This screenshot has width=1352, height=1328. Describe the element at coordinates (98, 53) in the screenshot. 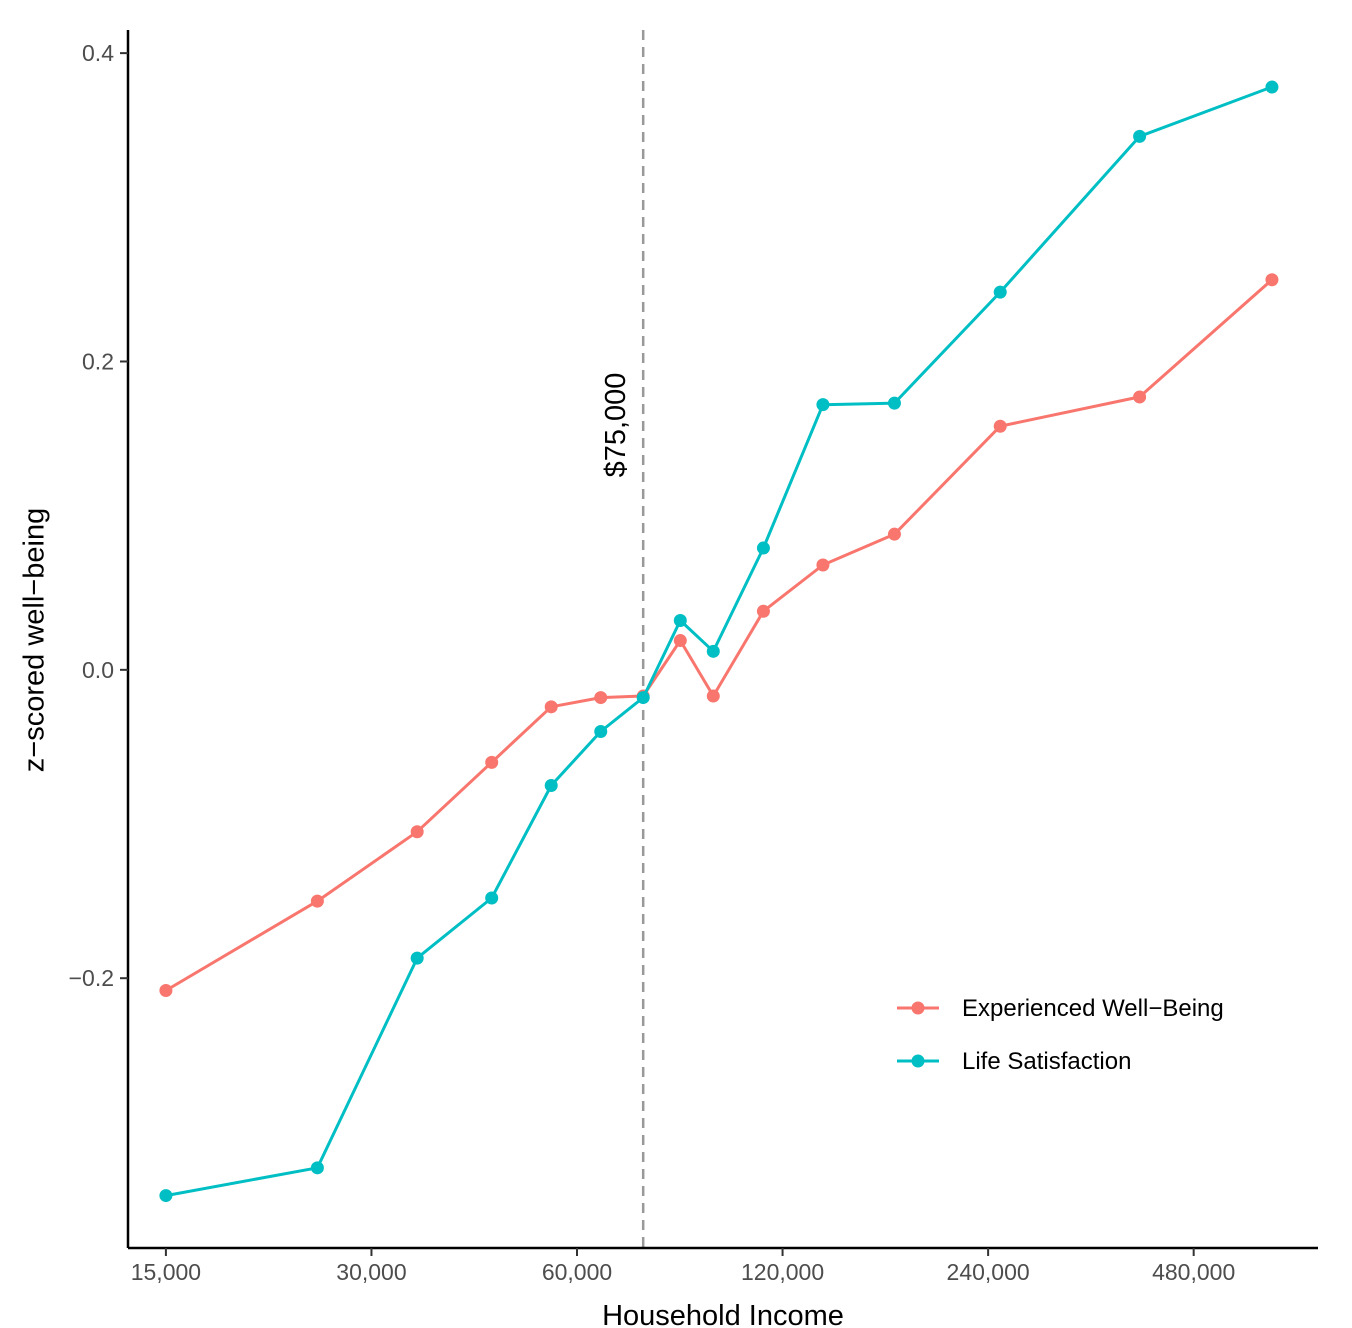

I see `y-tick-label: 0.4` at that location.